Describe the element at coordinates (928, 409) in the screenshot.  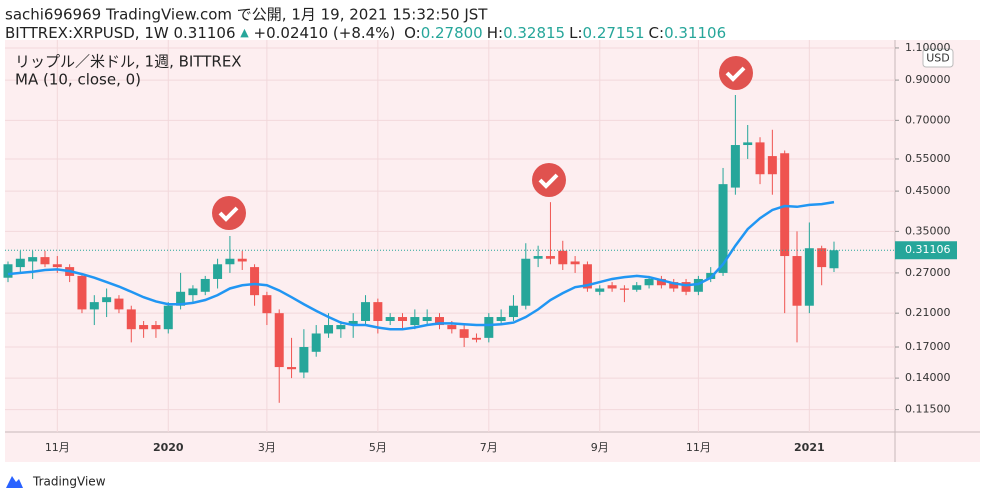
I see `y-tick-label: 0.11500` at that location.